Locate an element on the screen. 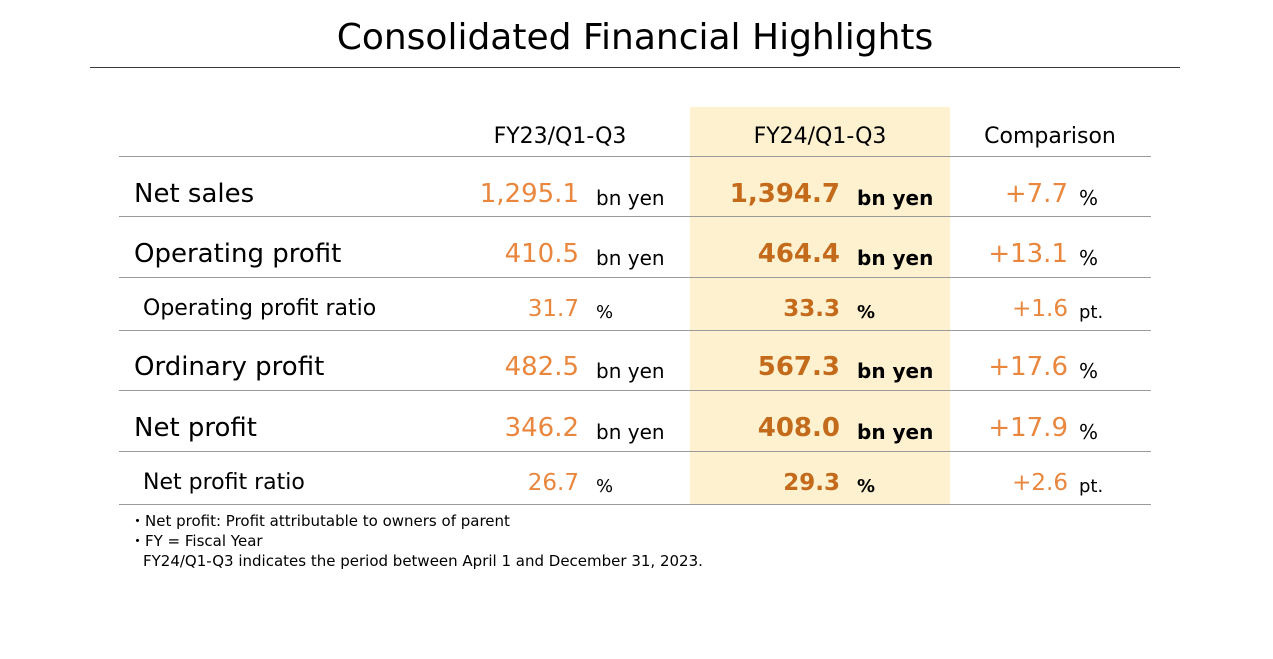 The height and width of the screenshot is (659, 1273). fy23-value: 482.5 is located at coordinates (541, 367).